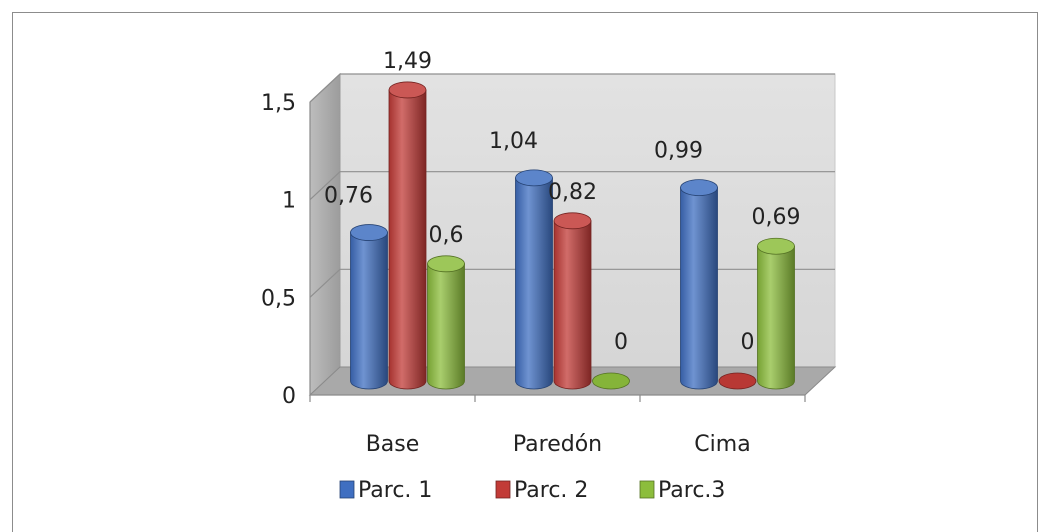  What do you see at coordinates (691, 490) in the screenshot?
I see `legend-label: Parc.3` at bounding box center [691, 490].